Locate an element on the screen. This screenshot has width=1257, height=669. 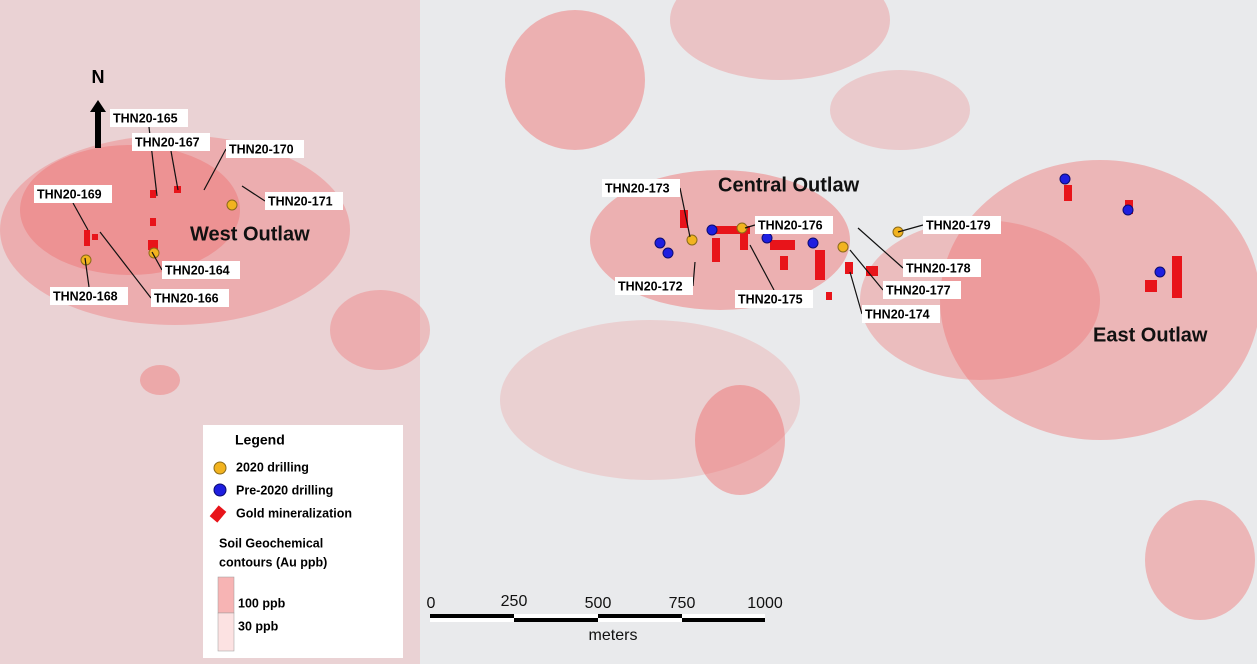
hole-label: THN20-179 is located at coordinates (958, 225).